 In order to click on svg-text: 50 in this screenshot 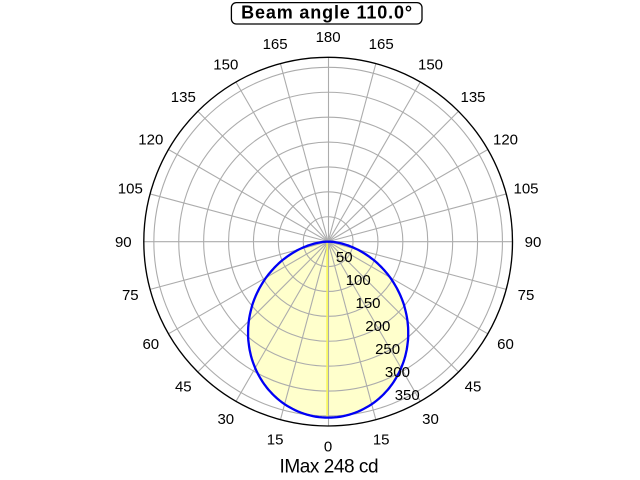, I will do `click(344, 257)`.